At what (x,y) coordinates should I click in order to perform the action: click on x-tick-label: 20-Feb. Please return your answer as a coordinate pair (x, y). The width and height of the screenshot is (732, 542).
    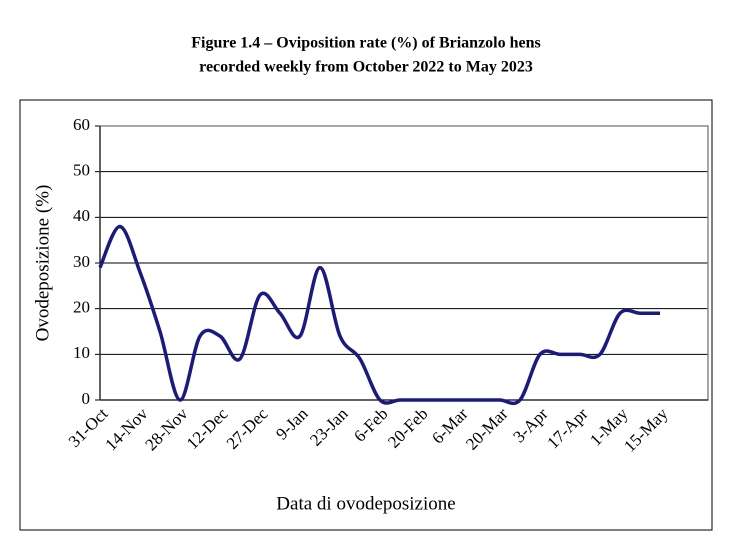
    Looking at the image, I should click on (407, 427).